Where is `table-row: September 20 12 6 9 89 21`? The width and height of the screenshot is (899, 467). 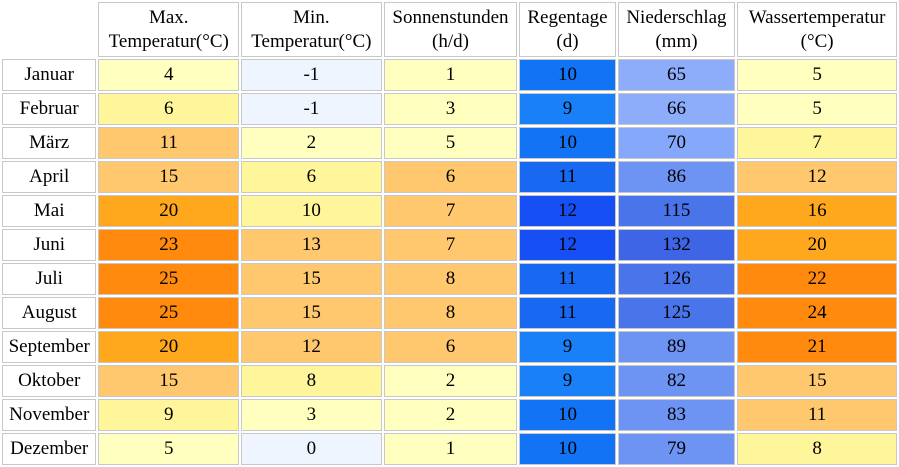
table-row: September 20 12 6 9 89 21 is located at coordinates (449, 347).